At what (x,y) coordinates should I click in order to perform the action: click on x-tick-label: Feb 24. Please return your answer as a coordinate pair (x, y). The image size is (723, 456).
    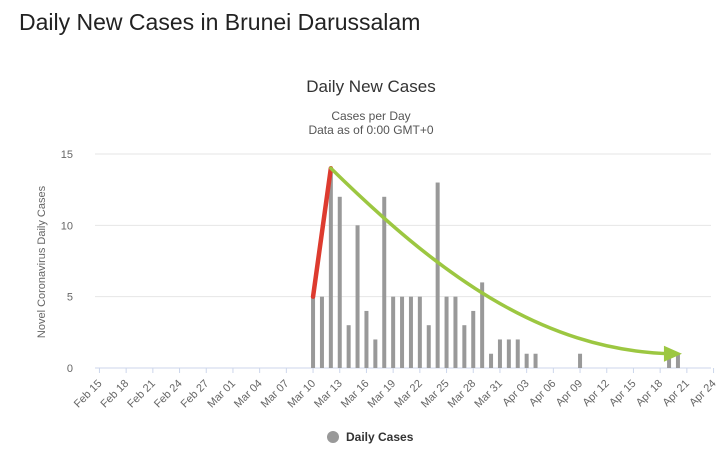
    Looking at the image, I should click on (168, 394).